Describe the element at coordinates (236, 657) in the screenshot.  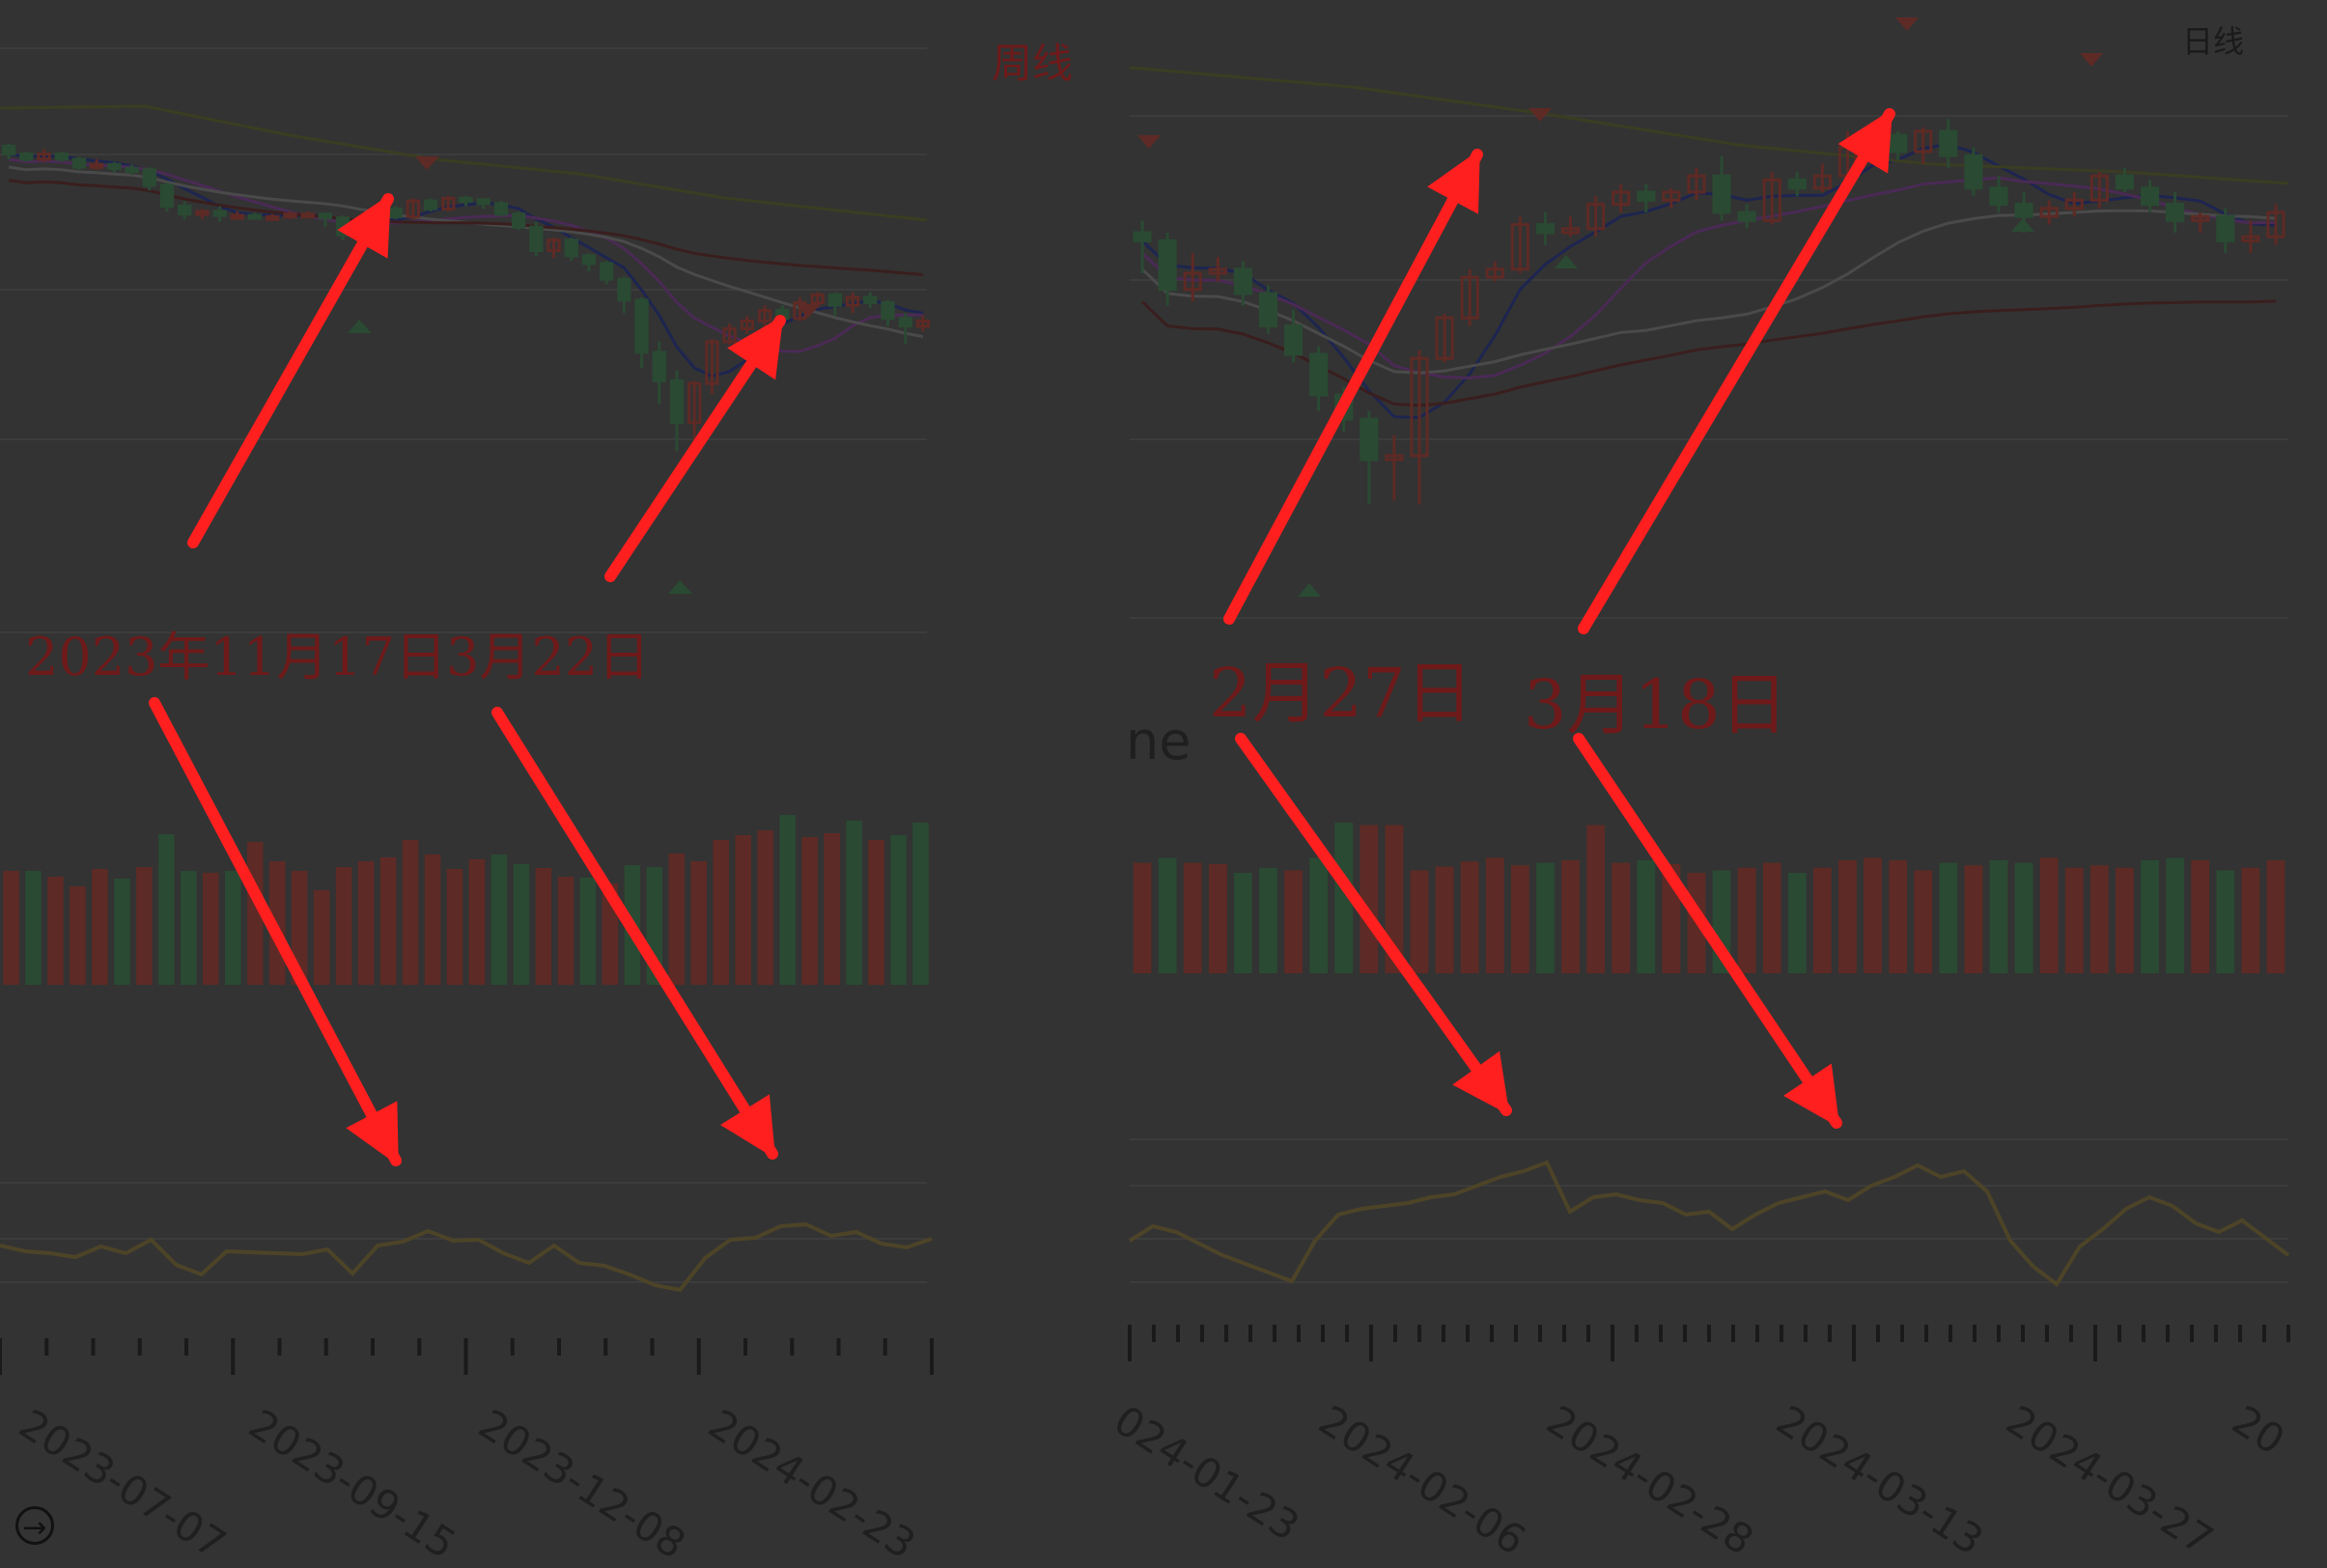
I see `left-annotation-date-1: 2023年11月17日` at that location.